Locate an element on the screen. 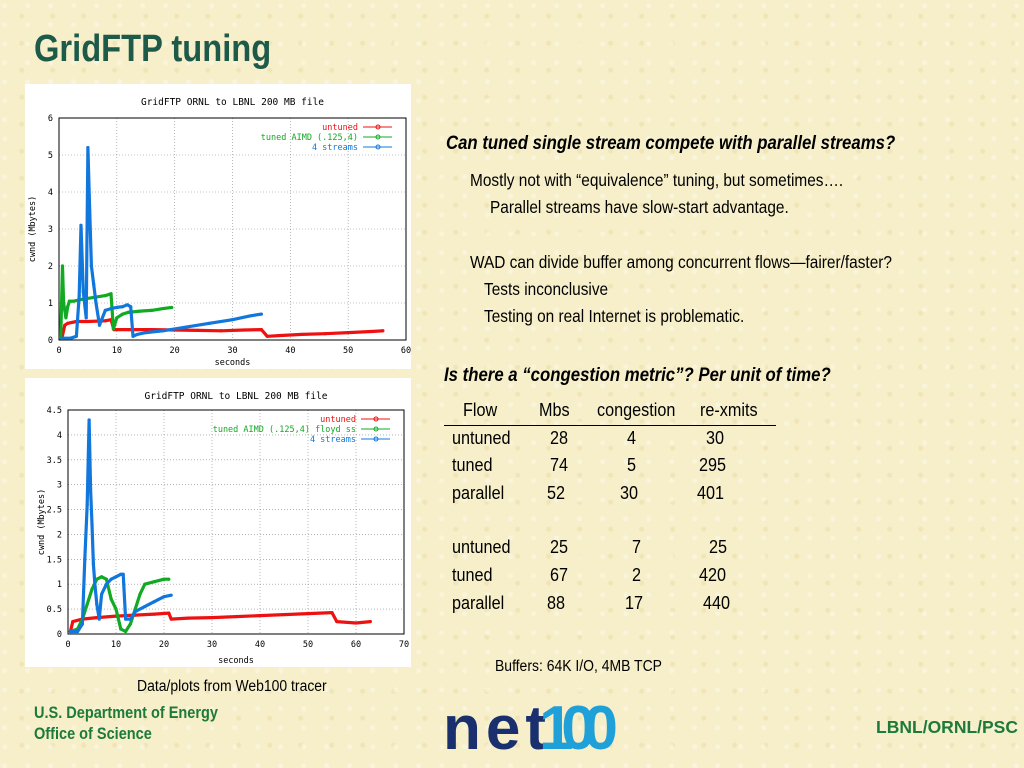 This screenshot has height=768, width=1024. slide-title: GridFTP tuning is located at coordinates (153, 49).